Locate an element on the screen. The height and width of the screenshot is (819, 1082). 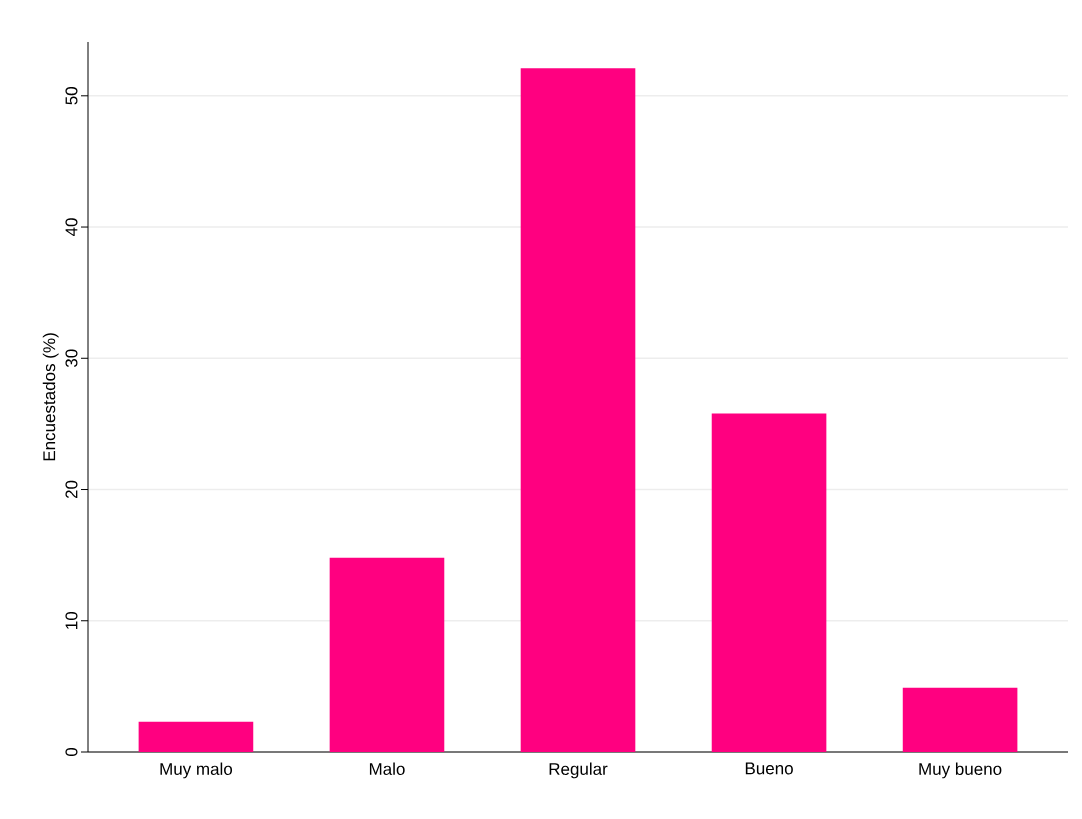
y-tick-label: 10 is located at coordinates (71, 620).